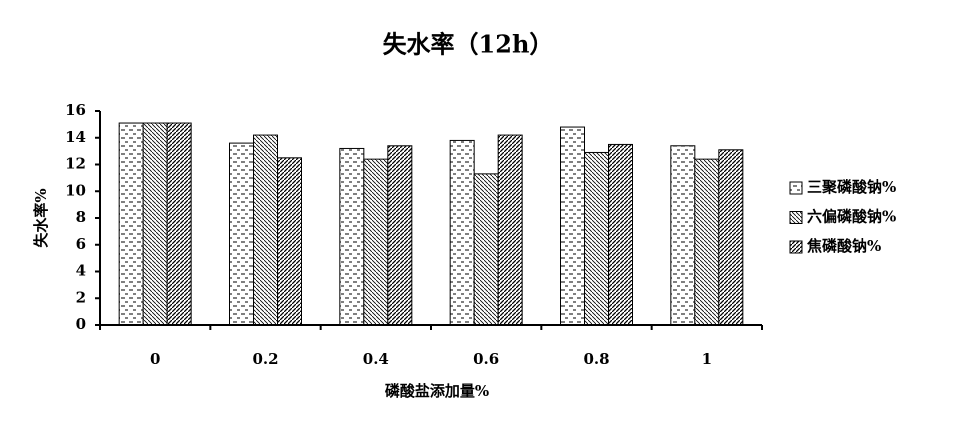 This screenshot has height=432, width=957. What do you see at coordinates (81, 271) in the screenshot?
I see `y-tick-label: 4` at bounding box center [81, 271].